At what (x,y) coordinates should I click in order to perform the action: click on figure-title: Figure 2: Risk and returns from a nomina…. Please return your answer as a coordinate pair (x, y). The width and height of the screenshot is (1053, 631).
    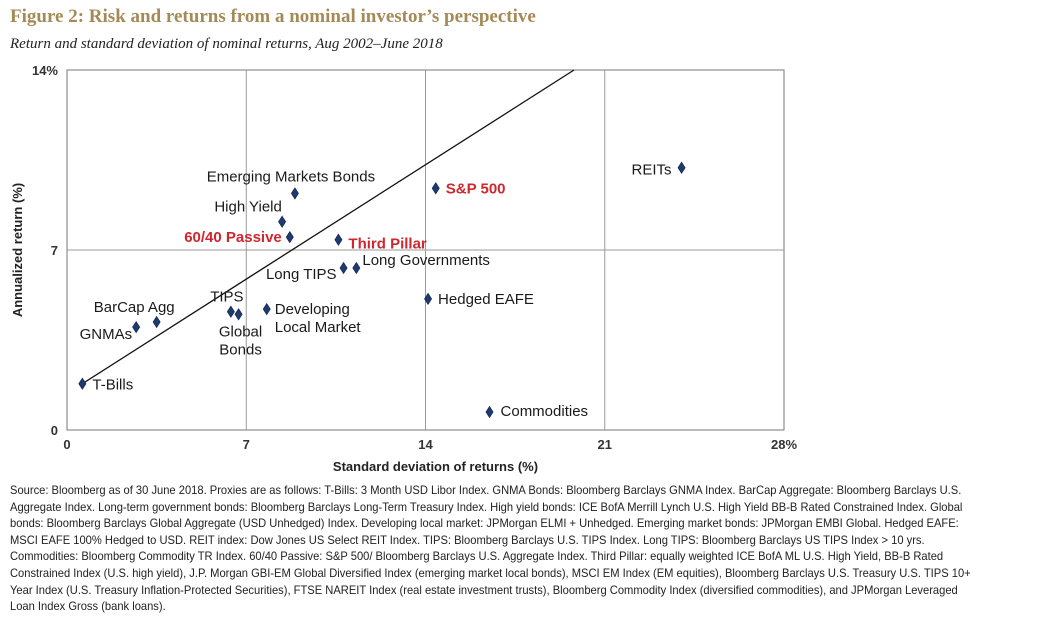
    Looking at the image, I should click on (273, 16).